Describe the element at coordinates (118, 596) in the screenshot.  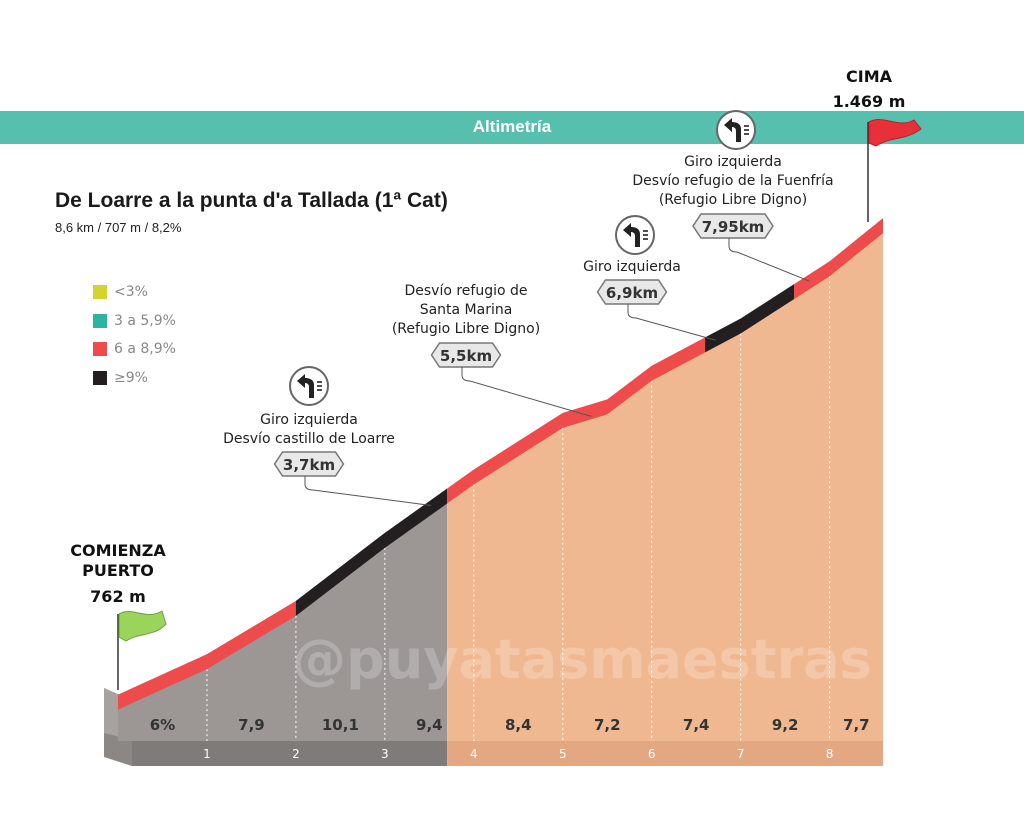
I see `start-elevation: 762 m` at that location.